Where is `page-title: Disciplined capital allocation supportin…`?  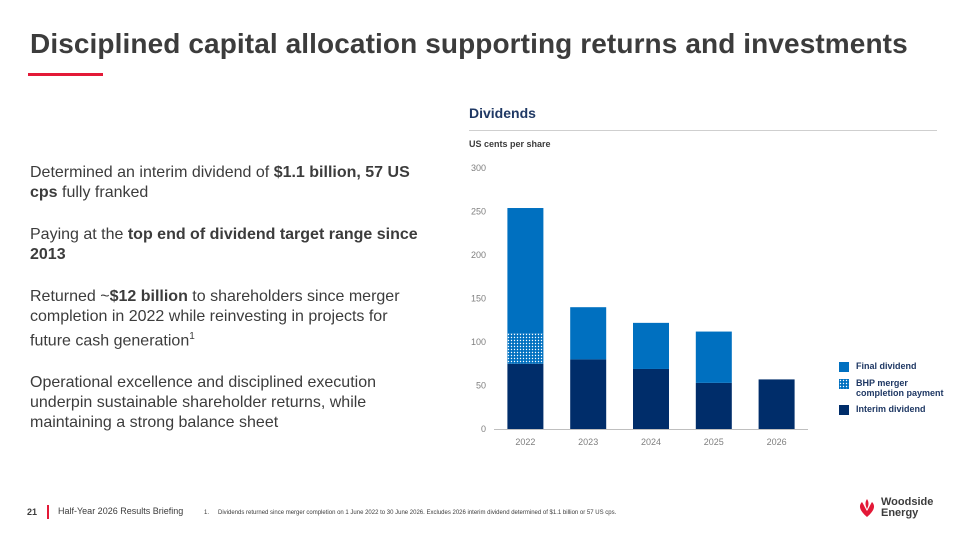
page-title: Disciplined capital allocation supportin… is located at coordinates (469, 43).